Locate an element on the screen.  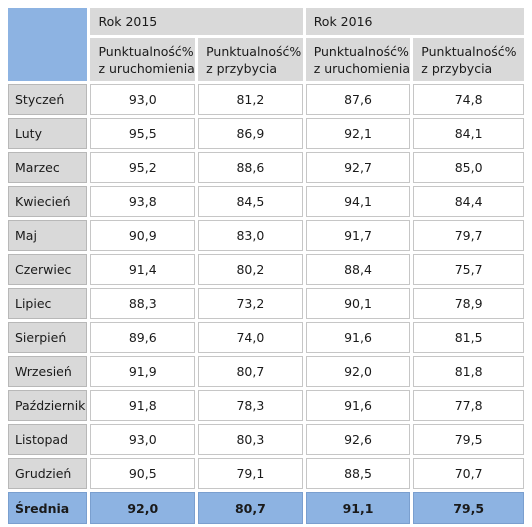
value-2016-departure: 92,0 is located at coordinates (358, 371).